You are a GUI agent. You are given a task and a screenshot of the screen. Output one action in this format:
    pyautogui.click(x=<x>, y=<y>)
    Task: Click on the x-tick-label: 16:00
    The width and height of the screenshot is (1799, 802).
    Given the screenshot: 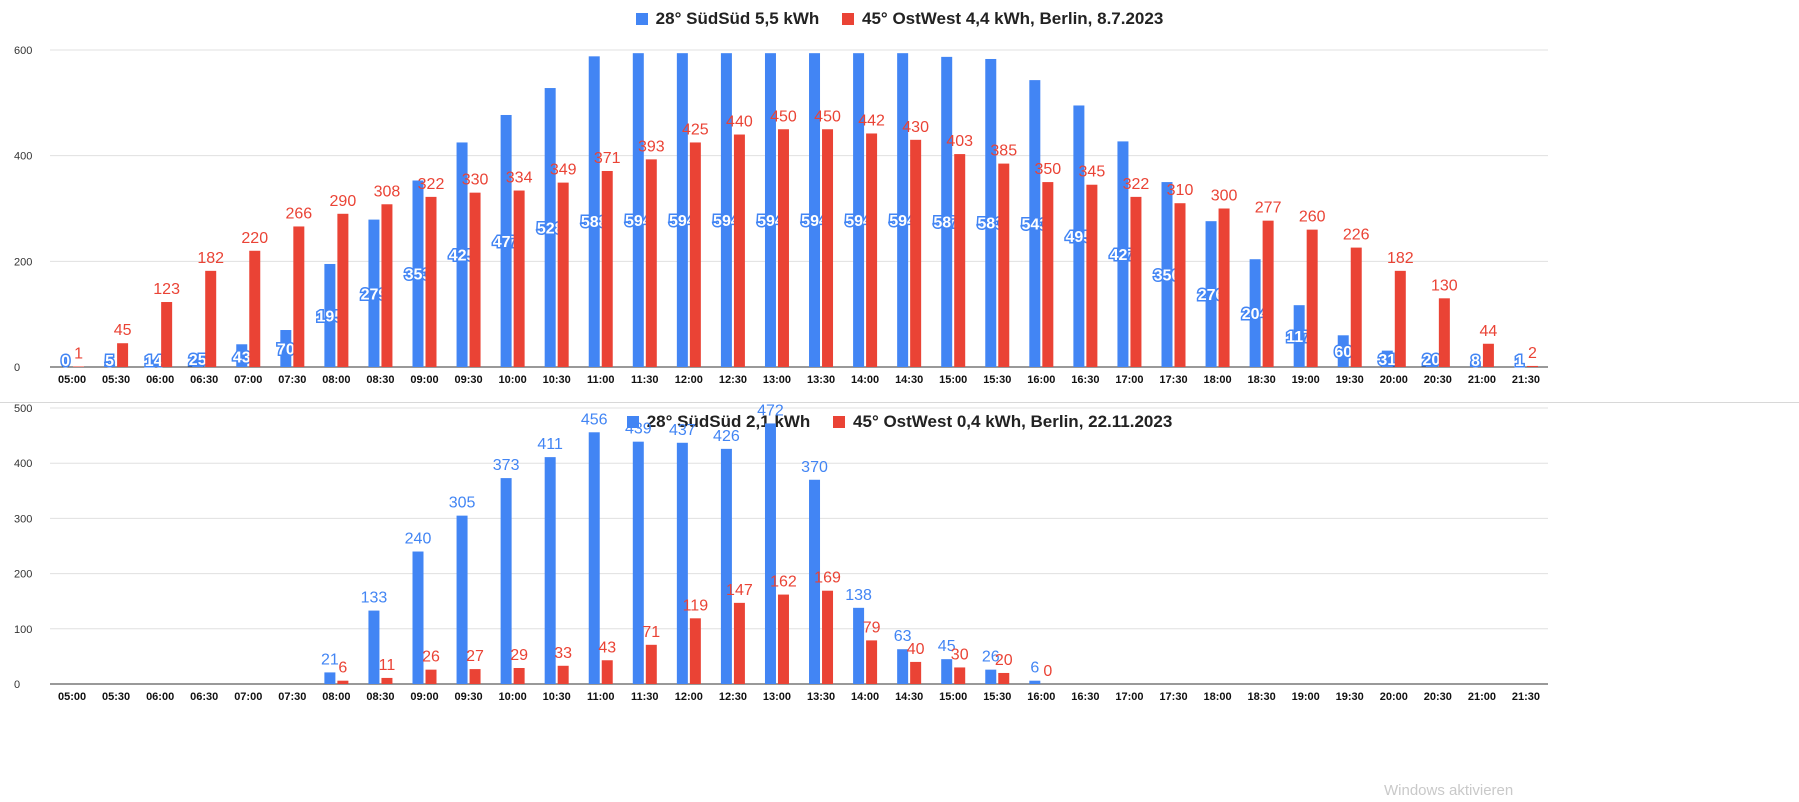 What is the action you would take?
    pyautogui.click(x=1041, y=697)
    